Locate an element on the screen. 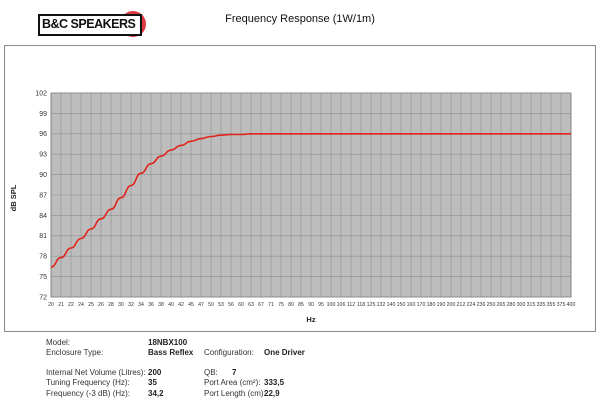  y-tick-label: 93 is located at coordinates (43, 155).